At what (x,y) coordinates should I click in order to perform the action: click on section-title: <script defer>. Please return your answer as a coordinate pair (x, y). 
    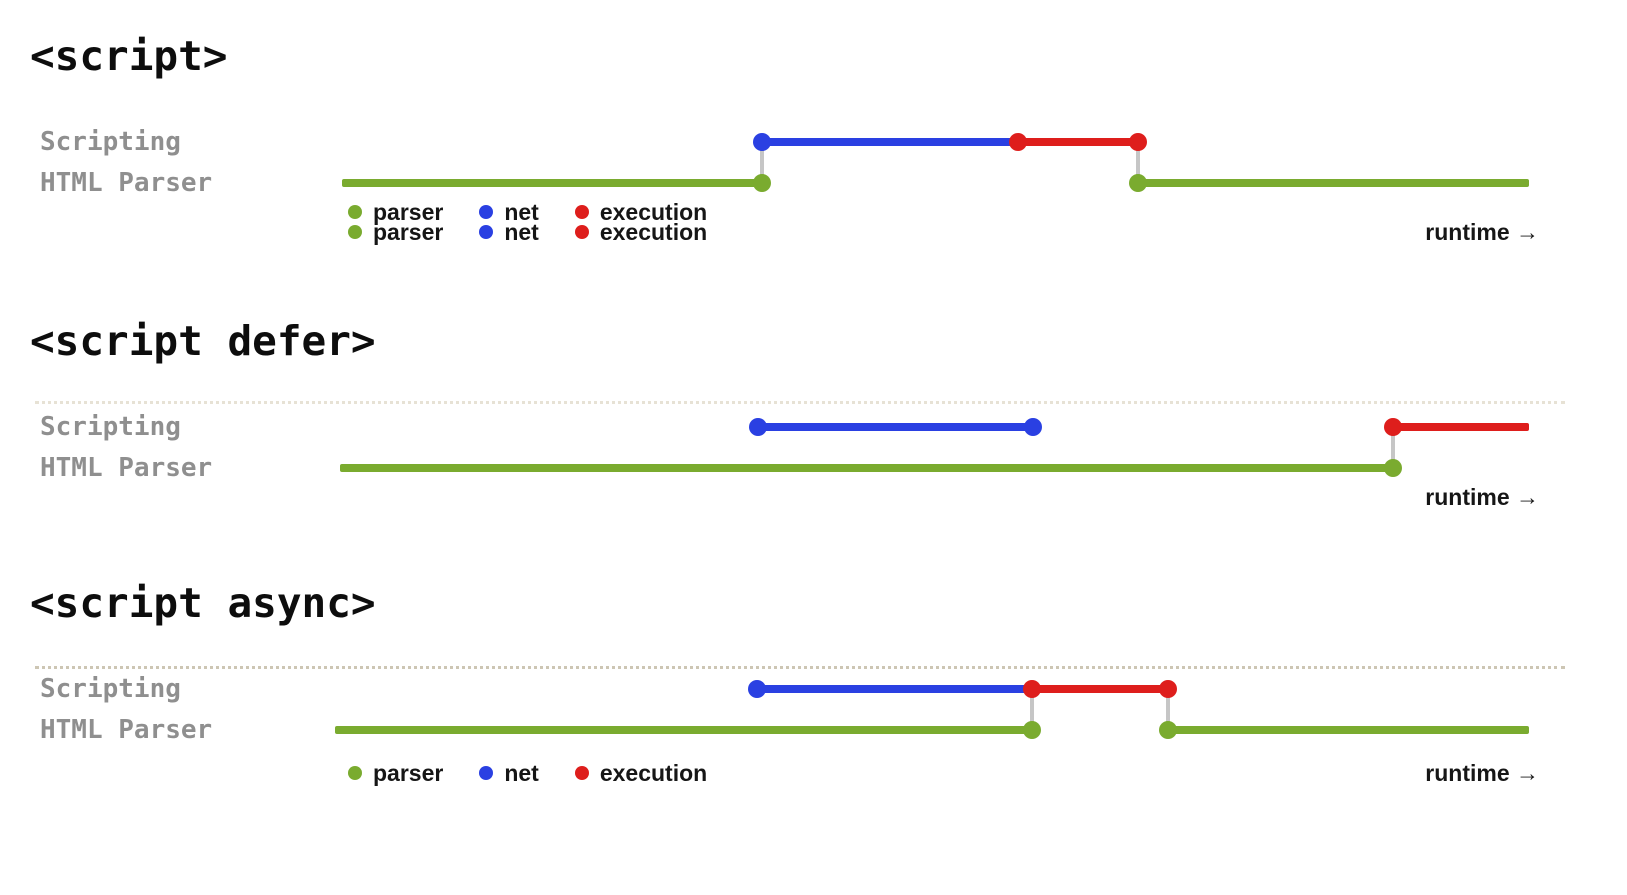
    Looking at the image, I should click on (203, 341).